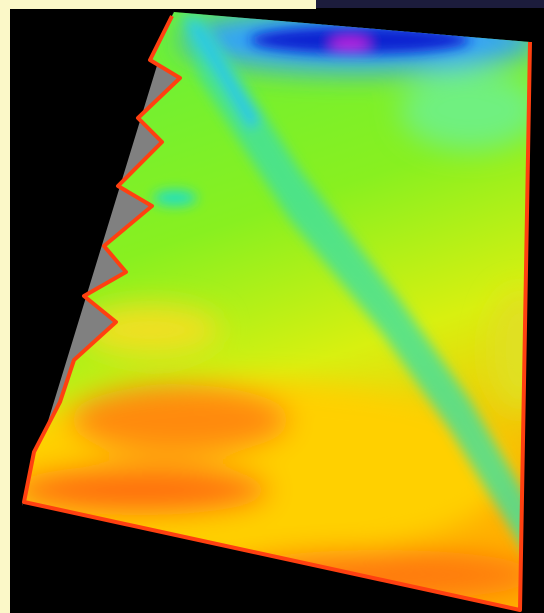 This screenshot has width=544, height=613. Describe the element at coordinates (430, 4) in the screenshot. I see `top-right-frame` at that location.